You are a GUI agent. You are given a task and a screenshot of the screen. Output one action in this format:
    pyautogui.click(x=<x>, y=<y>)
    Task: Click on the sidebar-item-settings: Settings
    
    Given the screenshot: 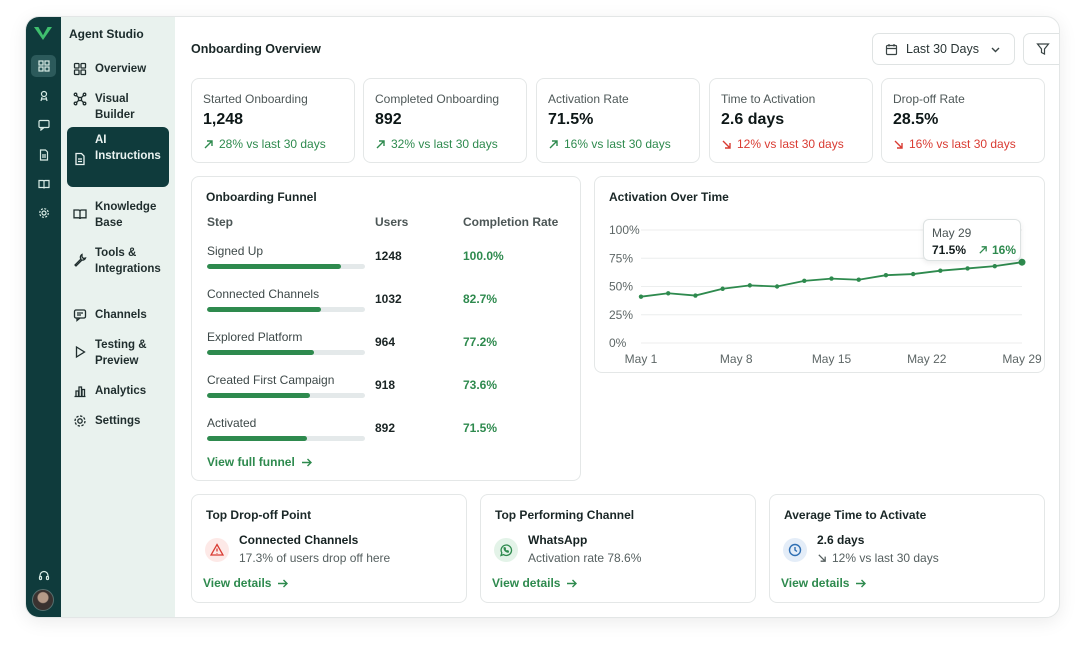 What is the action you would take?
    pyautogui.click(x=118, y=421)
    